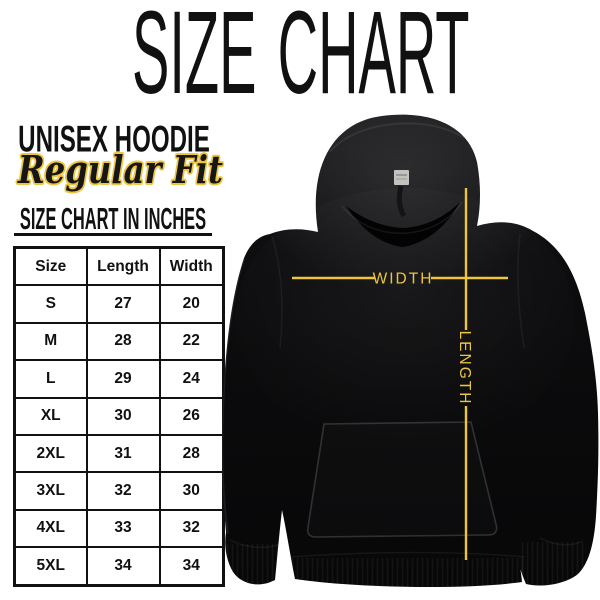 The width and height of the screenshot is (600, 600). What do you see at coordinates (407, 573) in the screenshot?
I see `hem-ribbing` at bounding box center [407, 573].